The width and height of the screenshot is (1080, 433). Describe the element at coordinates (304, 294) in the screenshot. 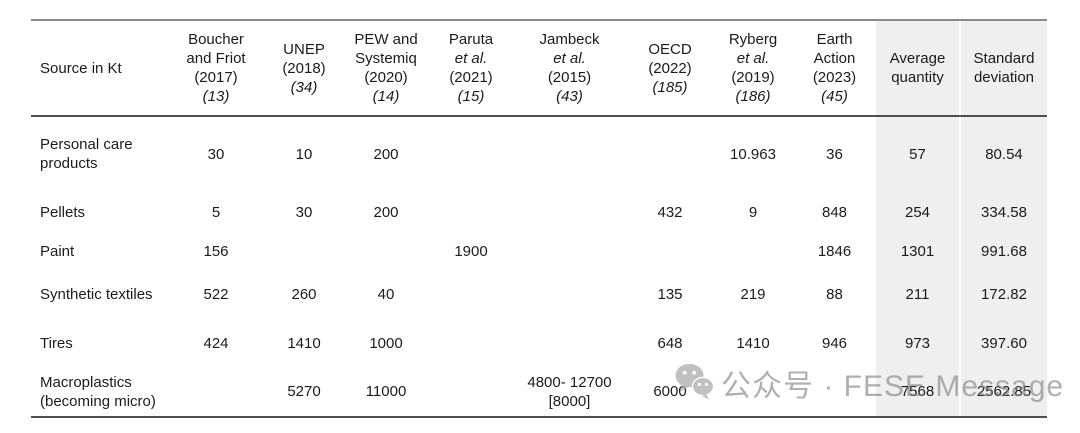

I see `cell: 260` at that location.